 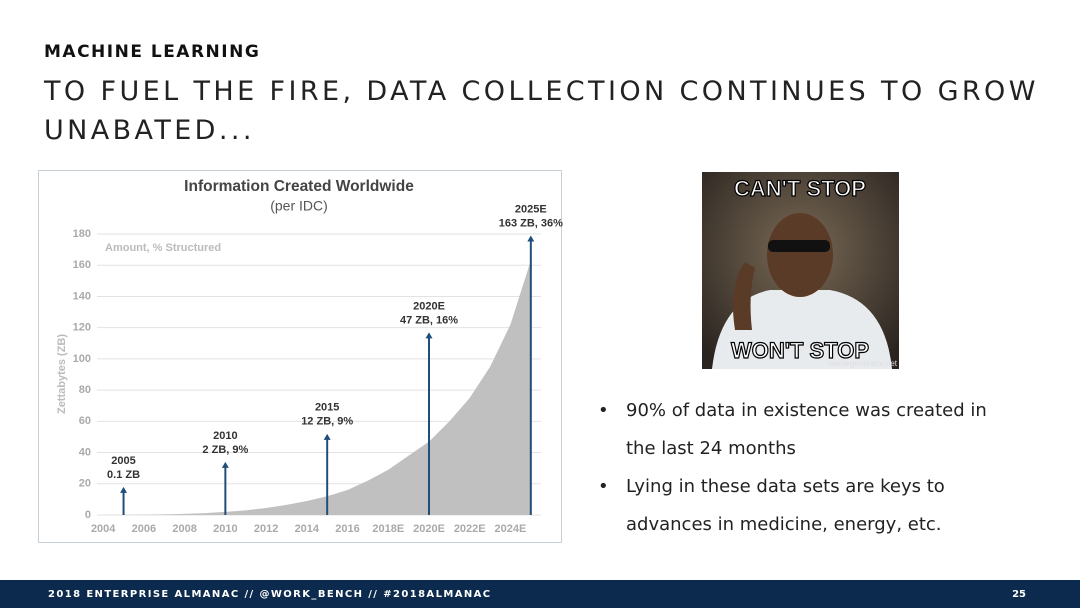 What do you see at coordinates (163, 248) in the screenshot?
I see `chart-note: Amount, % Structured` at bounding box center [163, 248].